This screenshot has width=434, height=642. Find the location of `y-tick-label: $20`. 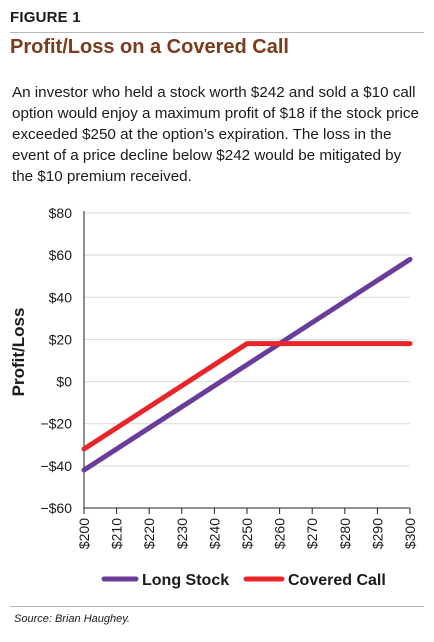

y-tick-label: $20 is located at coordinates (61, 339).